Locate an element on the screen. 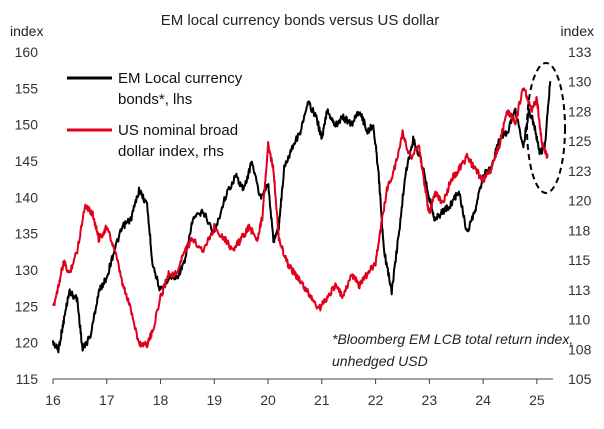  right-tick-label: 130 is located at coordinates (580, 82).